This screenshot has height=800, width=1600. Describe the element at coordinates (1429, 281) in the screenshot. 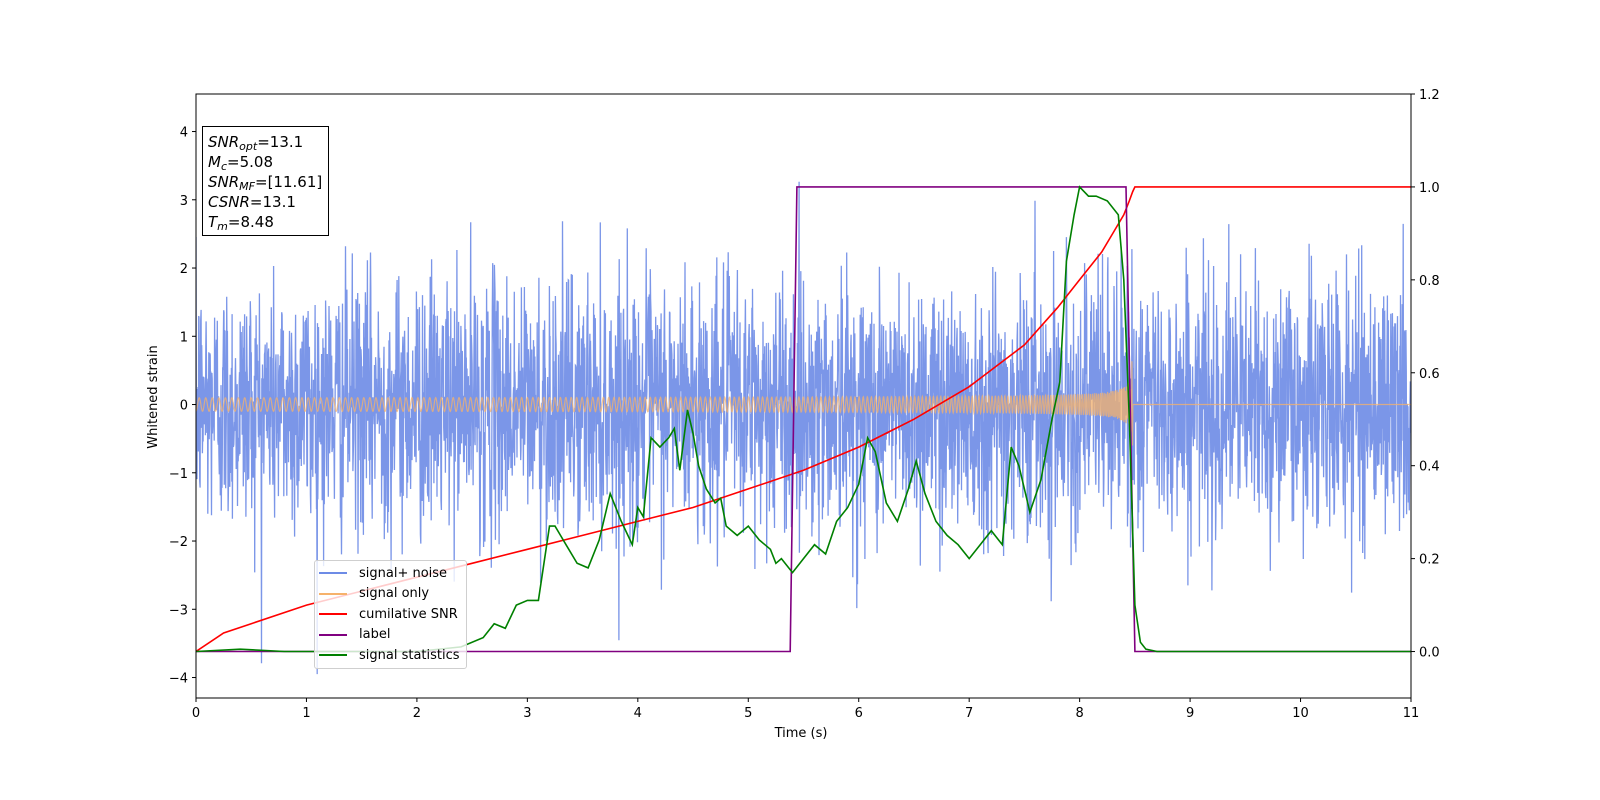

I see `y-right-tick-label: 0.8` at that location.